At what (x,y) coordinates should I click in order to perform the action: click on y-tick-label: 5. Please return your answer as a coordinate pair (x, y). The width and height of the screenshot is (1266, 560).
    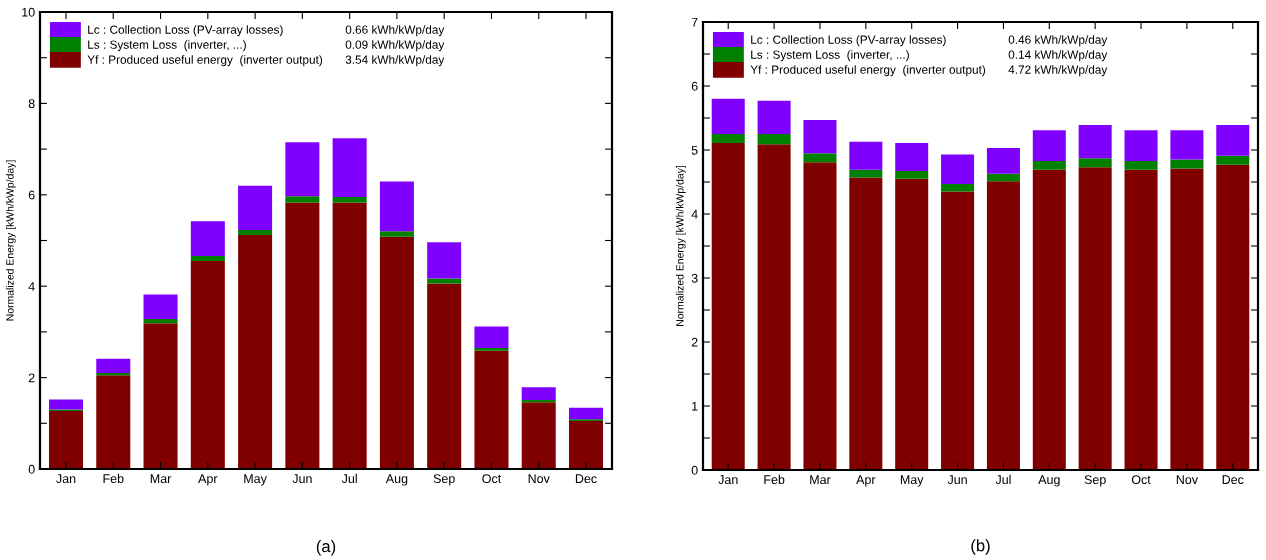
    Looking at the image, I should click on (694, 150).